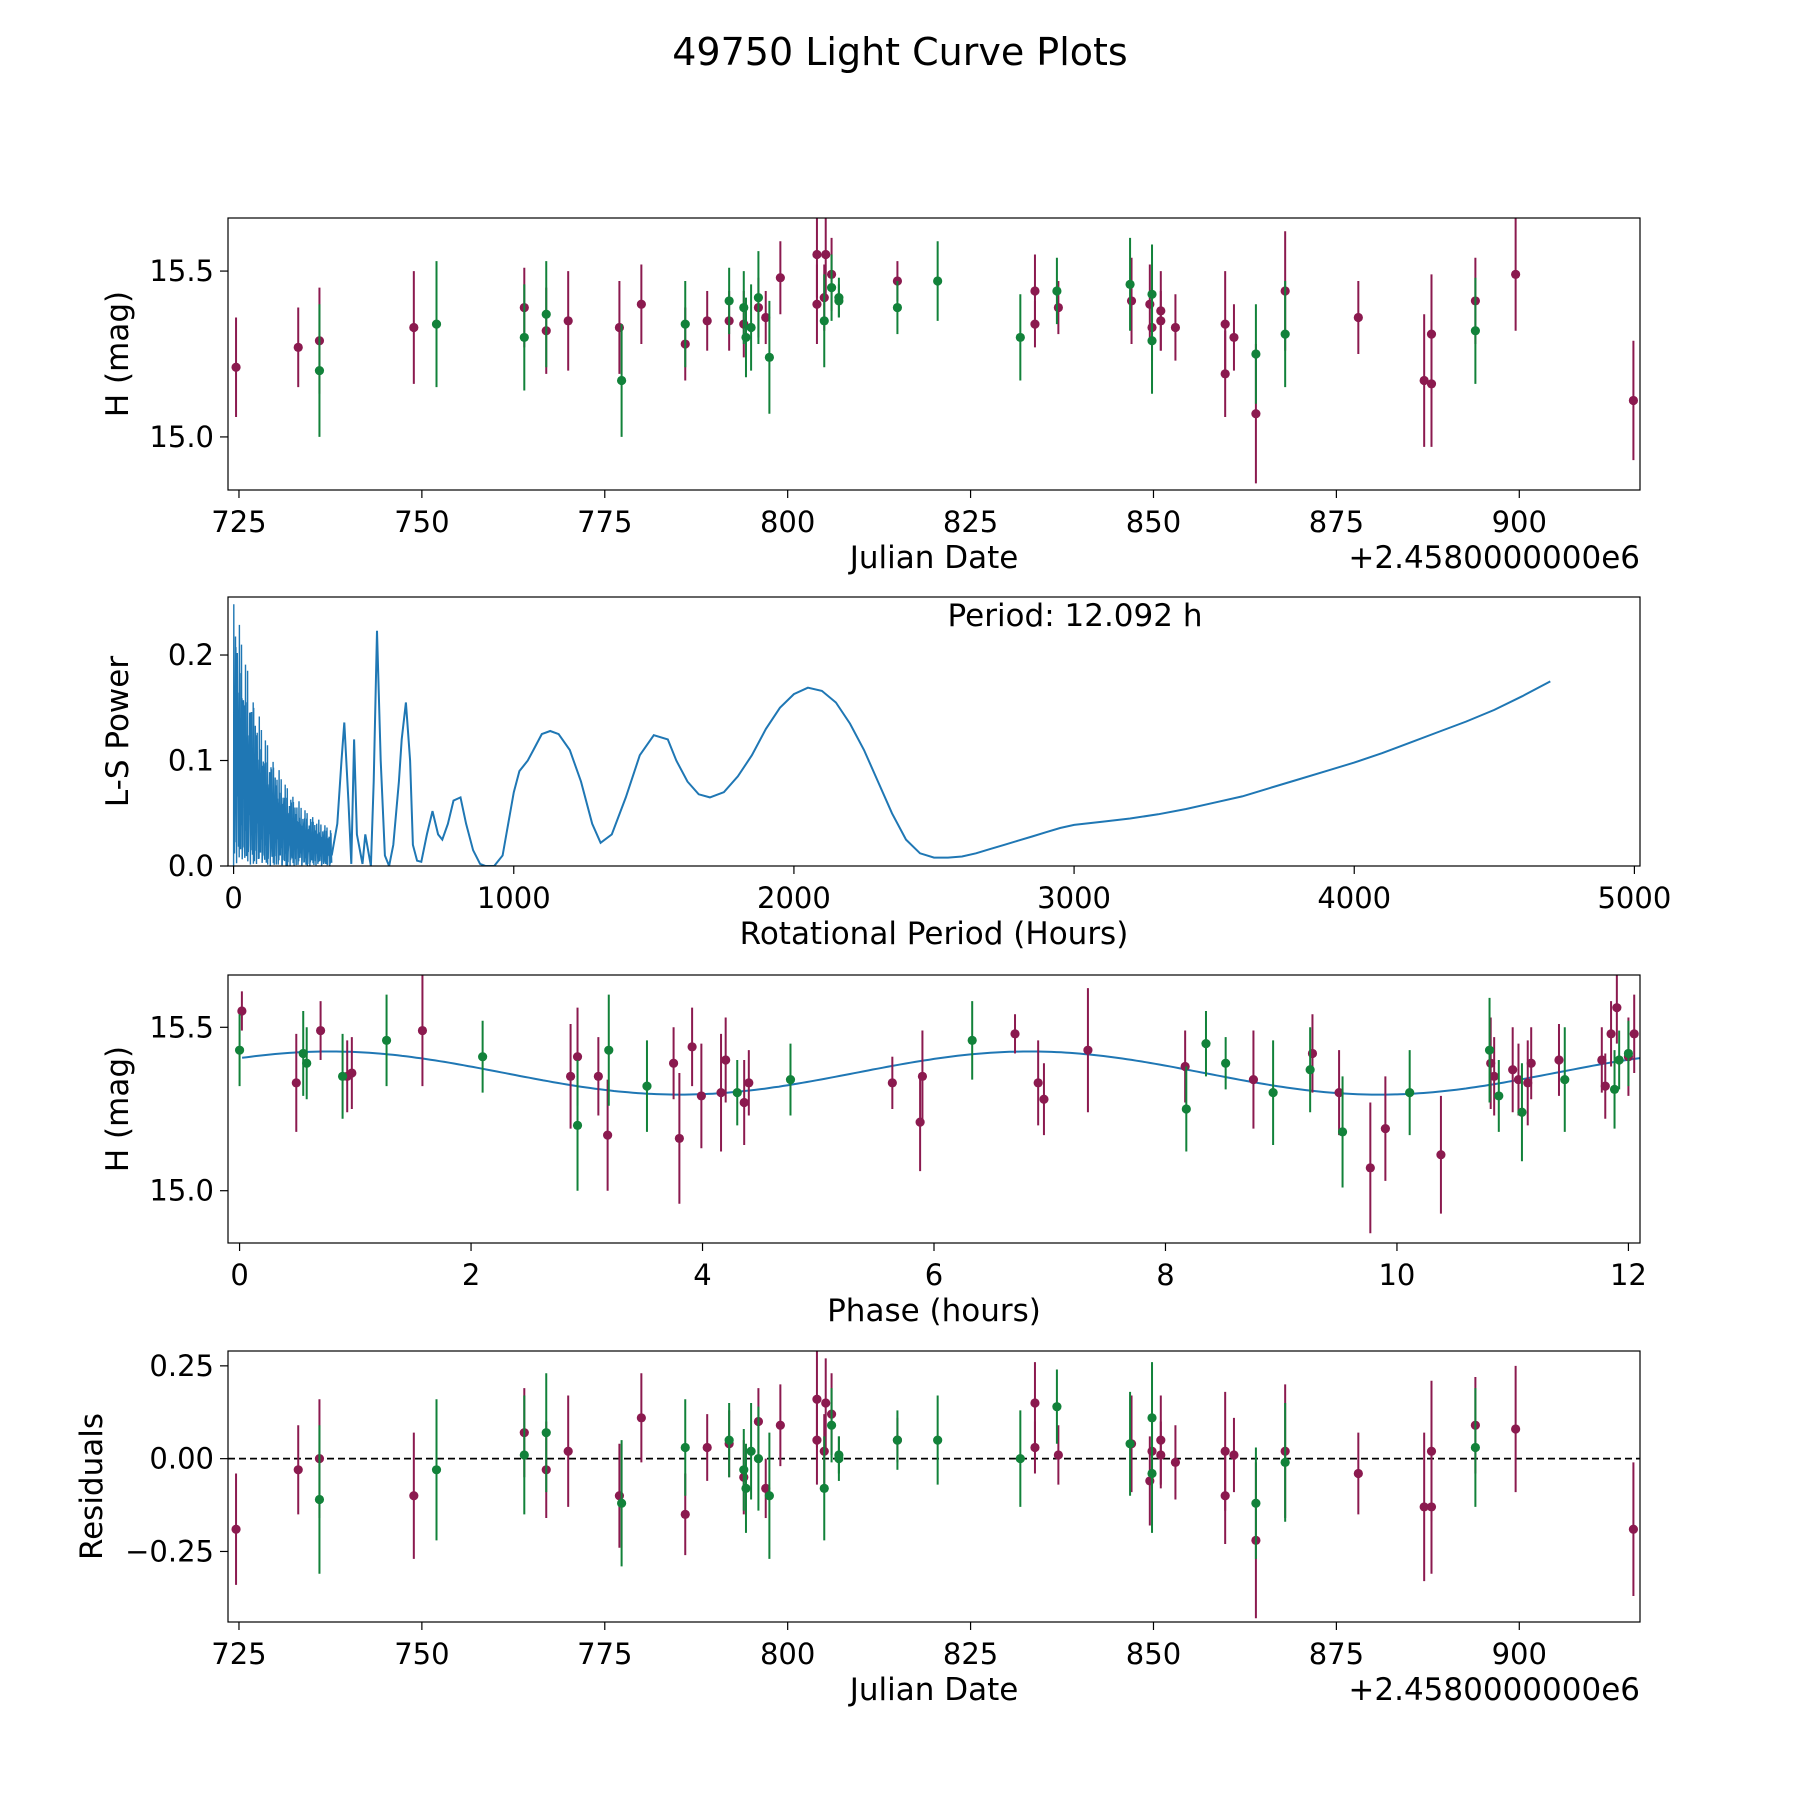 The height and width of the screenshot is (1800, 1800). Describe the element at coordinates (191, 761) in the screenshot. I see `y-tick-label: 0.1` at that location.